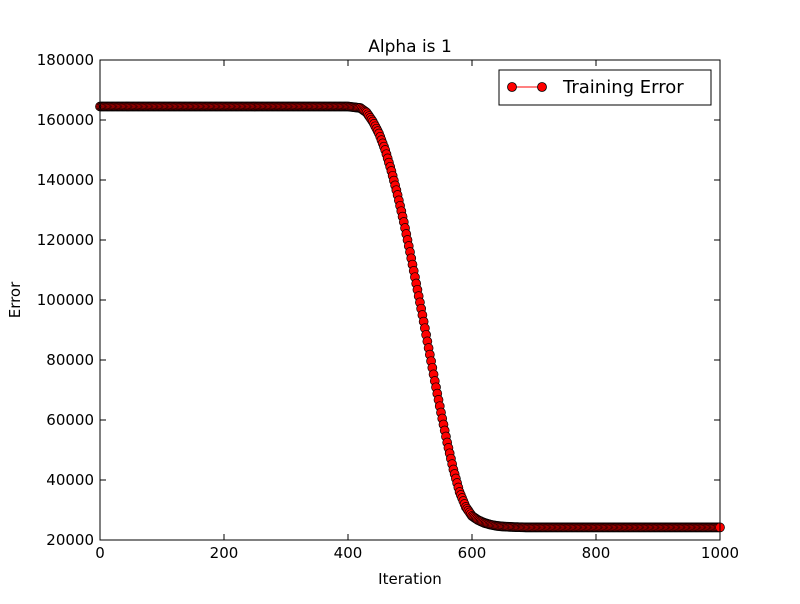 The height and width of the screenshot is (604, 800). Describe the element at coordinates (596, 553) in the screenshot. I see `x-tick-label: 800` at that location.